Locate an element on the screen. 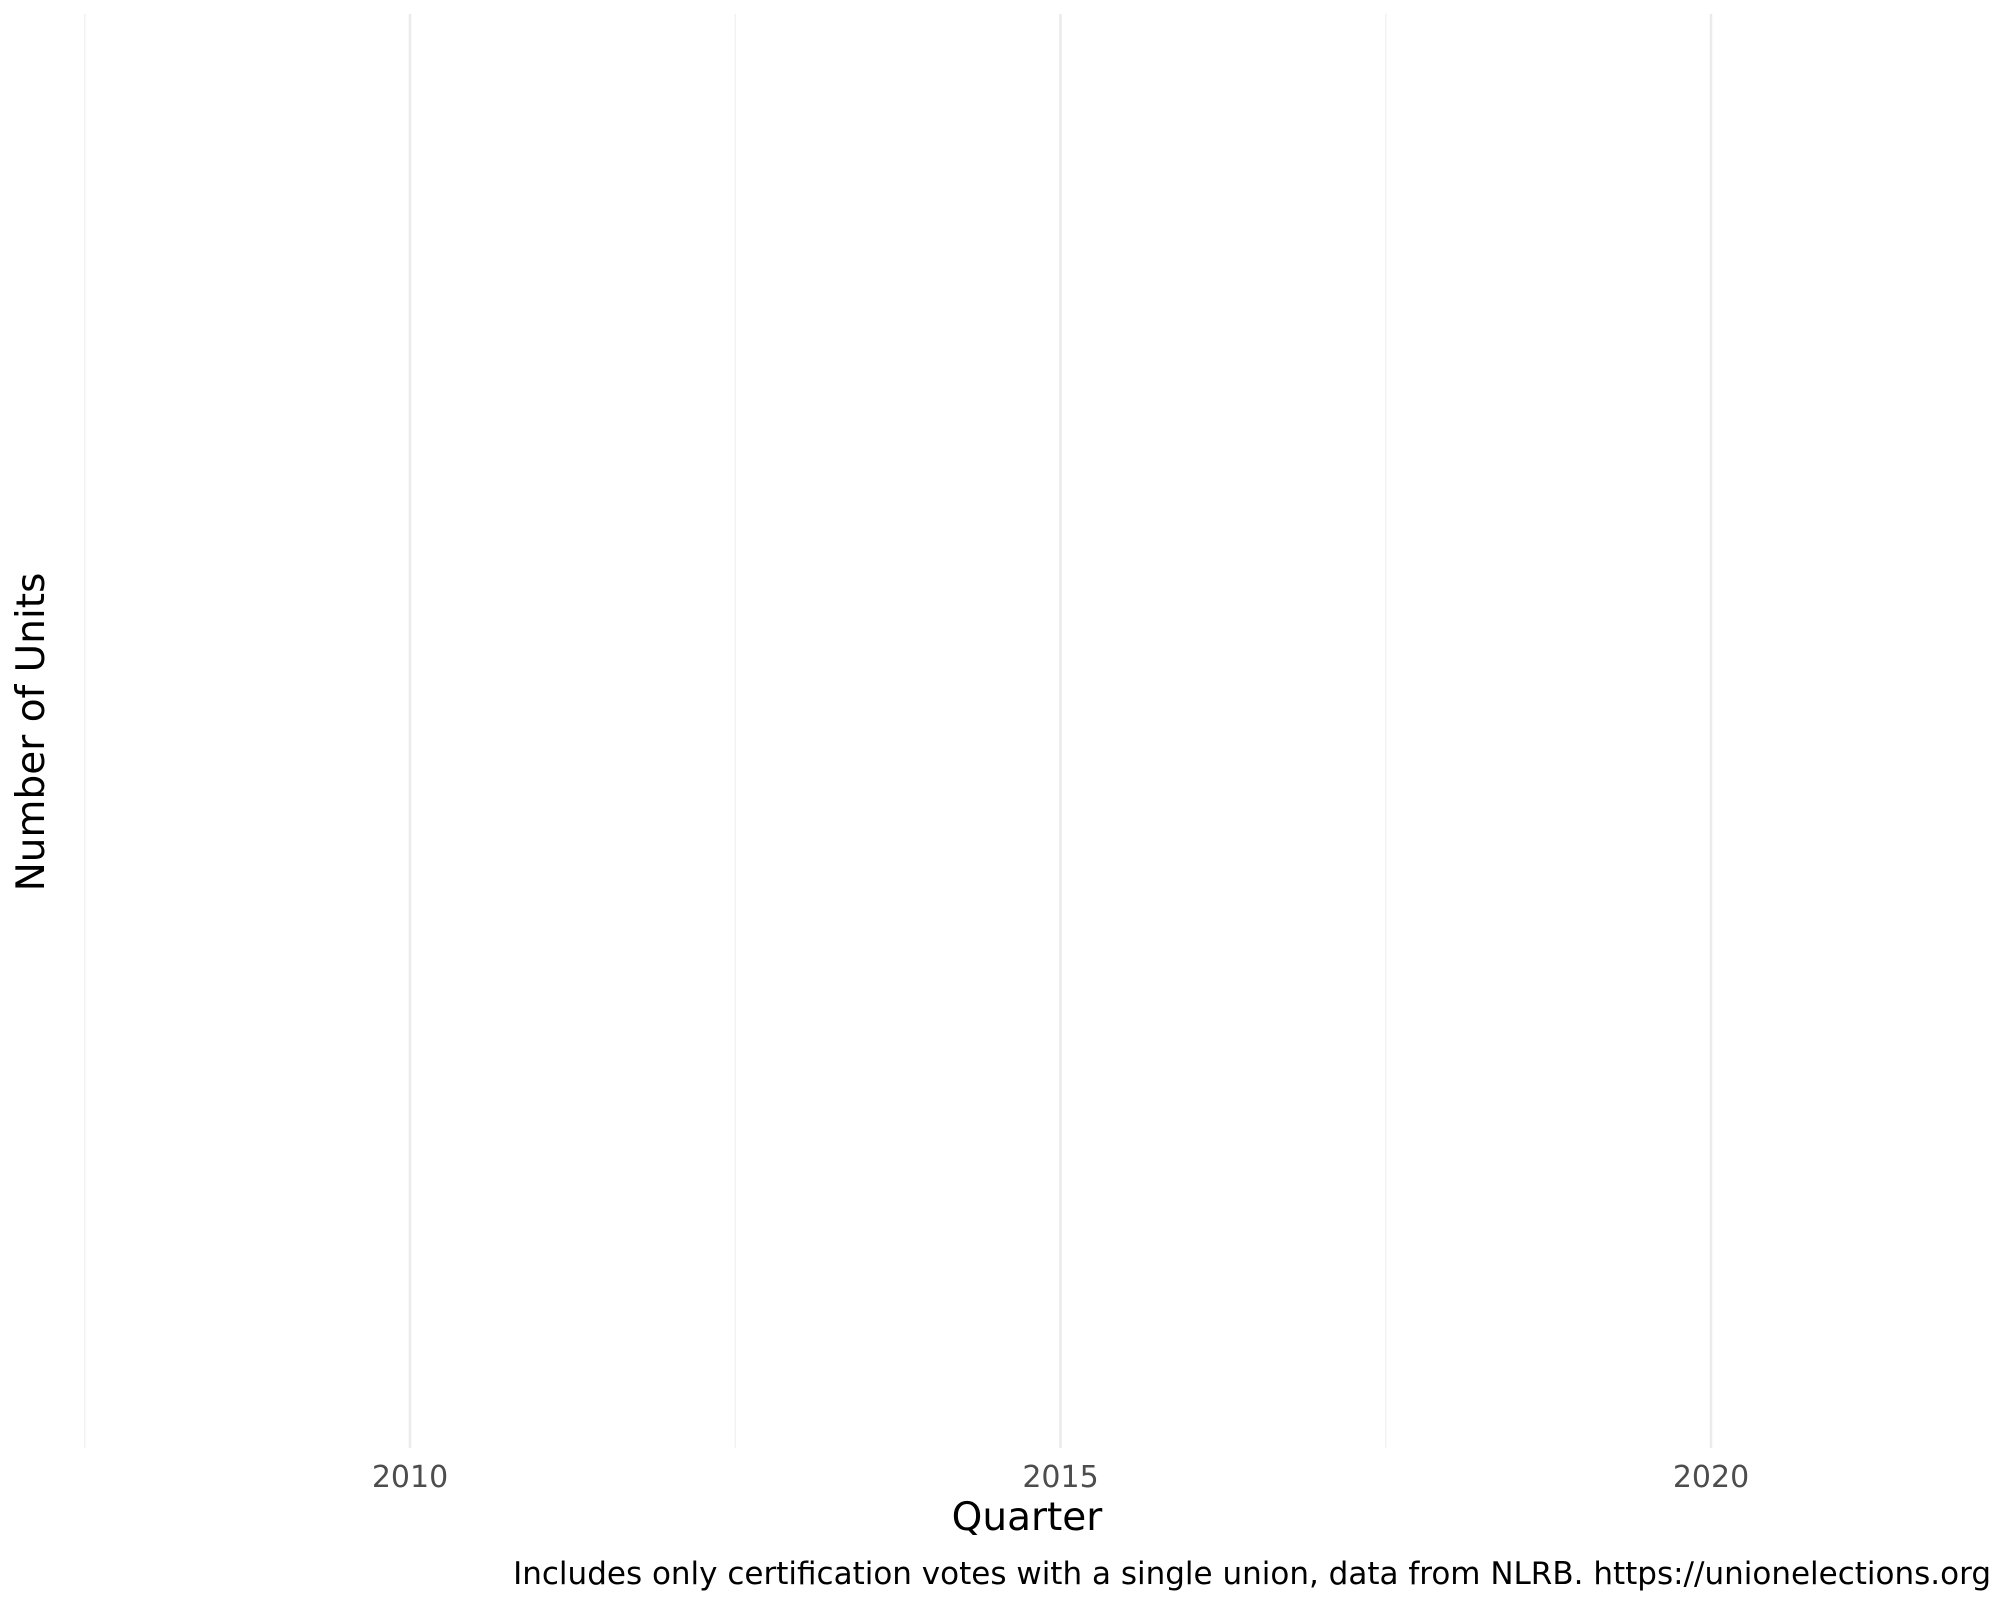  y-axis-title: Number of Units is located at coordinates (31, 732).